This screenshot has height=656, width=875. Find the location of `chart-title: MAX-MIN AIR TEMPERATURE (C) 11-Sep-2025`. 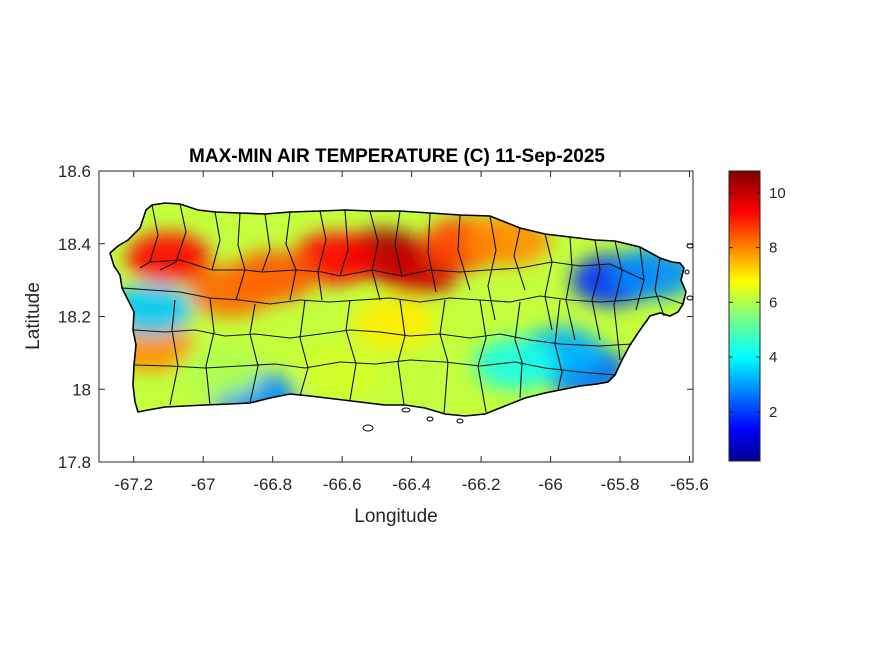

chart-title: MAX-MIN AIR TEMPERATURE (C) 11-Sep-2025 is located at coordinates (397, 156).